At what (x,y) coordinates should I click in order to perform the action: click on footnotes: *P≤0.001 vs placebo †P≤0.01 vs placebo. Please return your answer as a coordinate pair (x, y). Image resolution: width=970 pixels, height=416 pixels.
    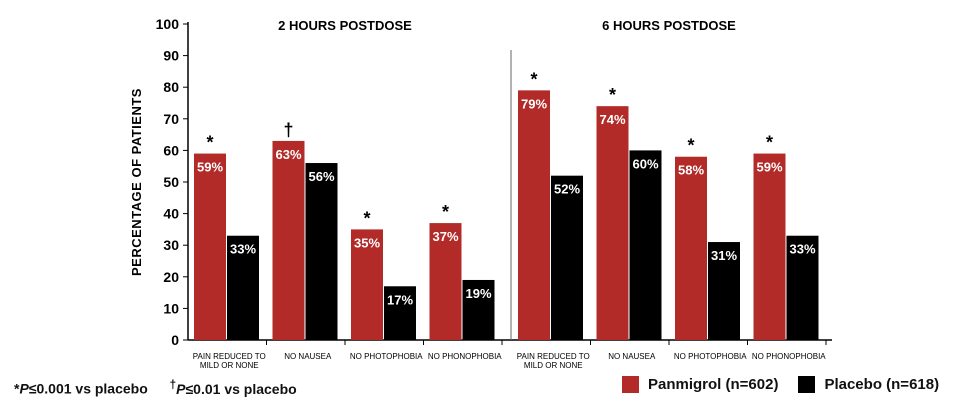
    Looking at the image, I should click on (155, 387).